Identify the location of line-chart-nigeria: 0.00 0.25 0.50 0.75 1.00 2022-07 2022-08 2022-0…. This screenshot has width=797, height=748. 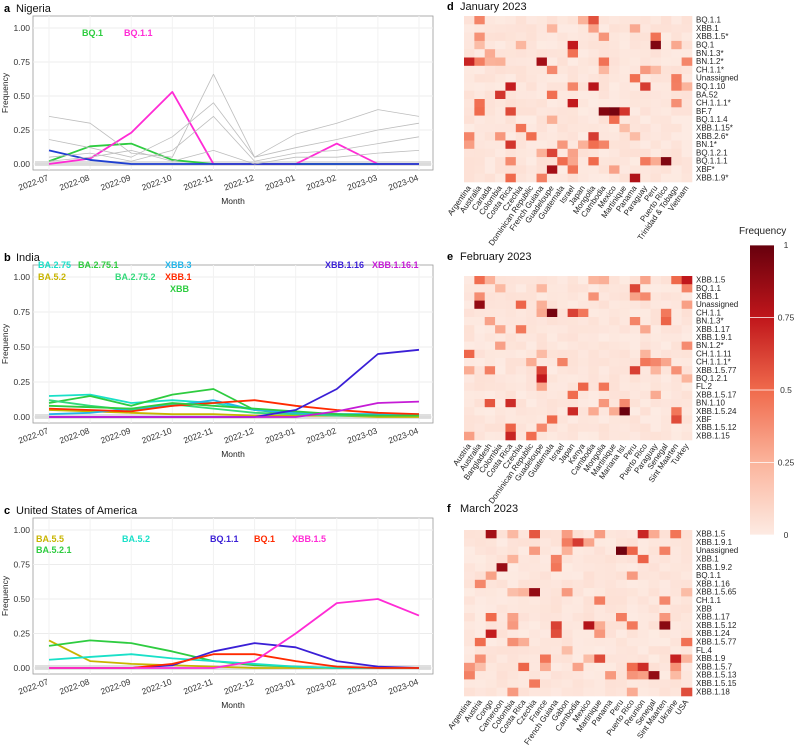
(217, 110).